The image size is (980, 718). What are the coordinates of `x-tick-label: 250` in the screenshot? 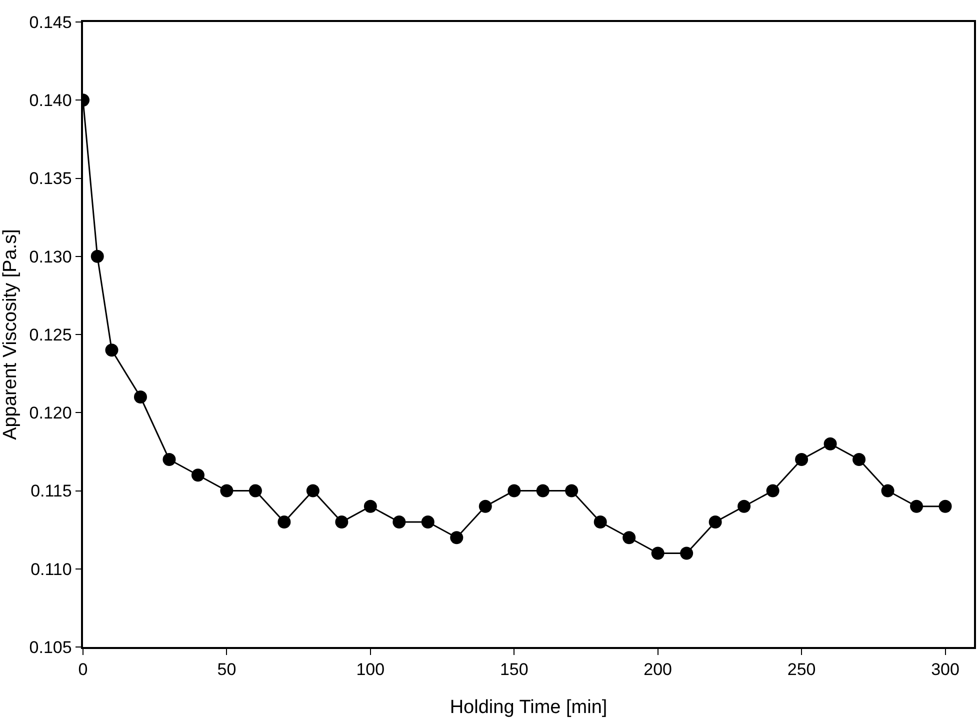 It's located at (801, 670).